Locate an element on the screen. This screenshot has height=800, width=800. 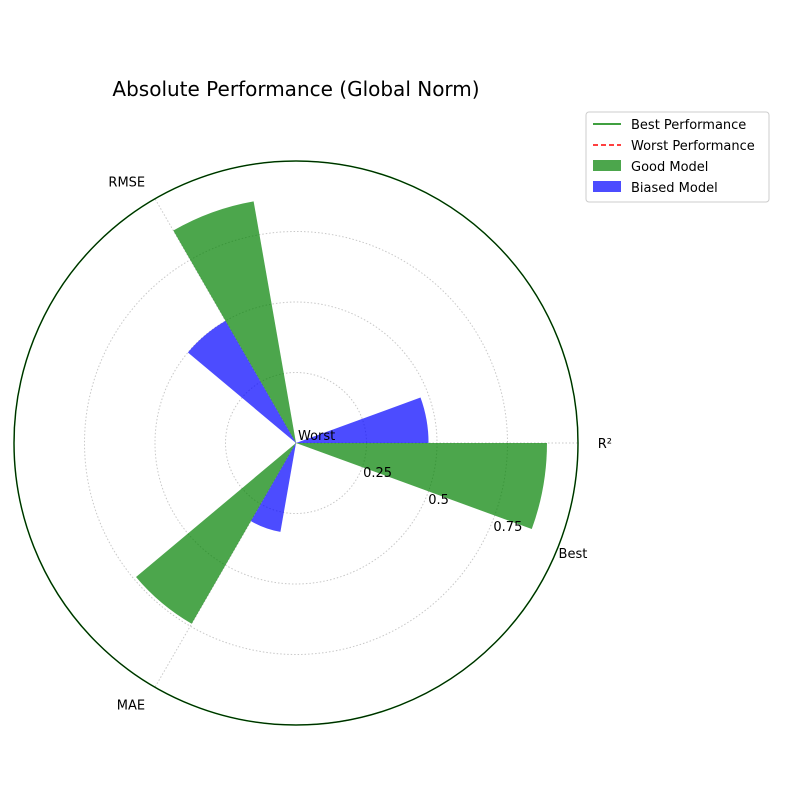
legend-label: Best Performance is located at coordinates (688, 125).